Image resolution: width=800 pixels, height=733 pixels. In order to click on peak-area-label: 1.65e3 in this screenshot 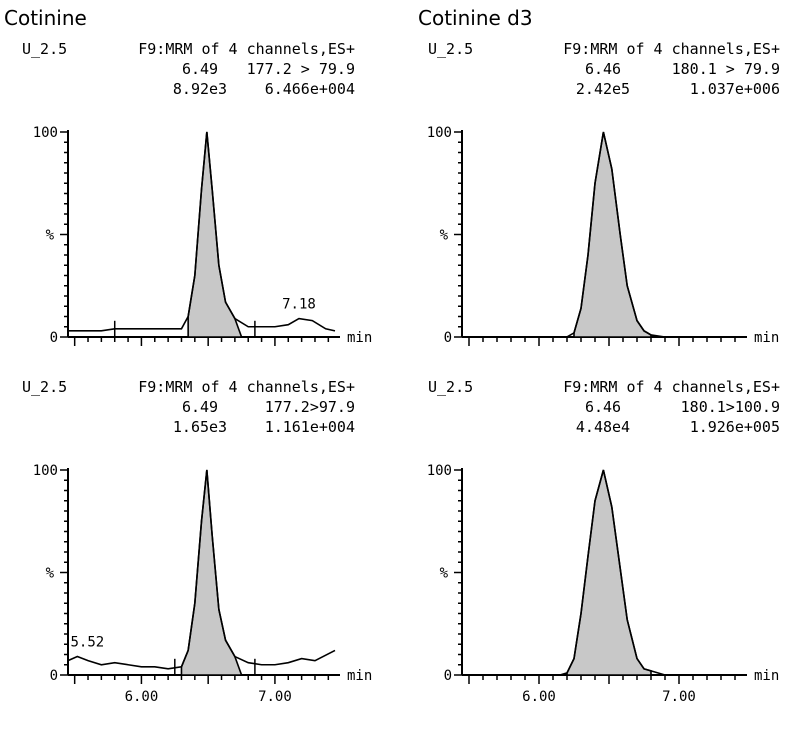, I will do `click(200, 427)`.